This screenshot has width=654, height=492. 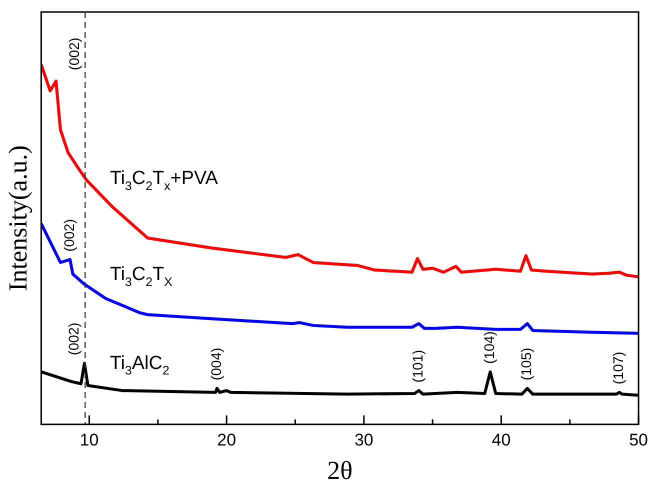 What do you see at coordinates (226, 440) in the screenshot?
I see `x-tick-label: 20` at bounding box center [226, 440].